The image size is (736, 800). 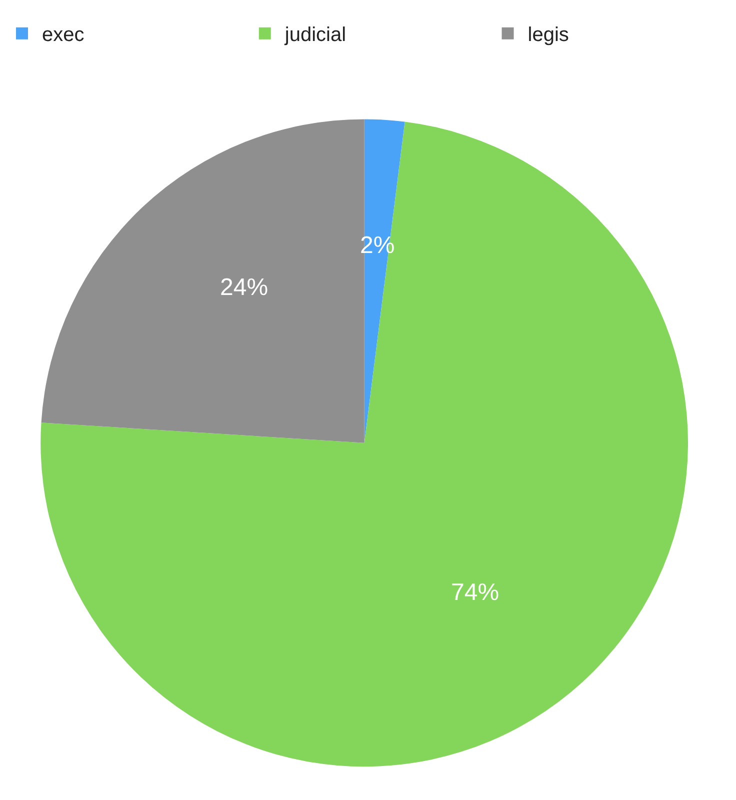 I want to click on legend-label: exec, so click(x=63, y=35).